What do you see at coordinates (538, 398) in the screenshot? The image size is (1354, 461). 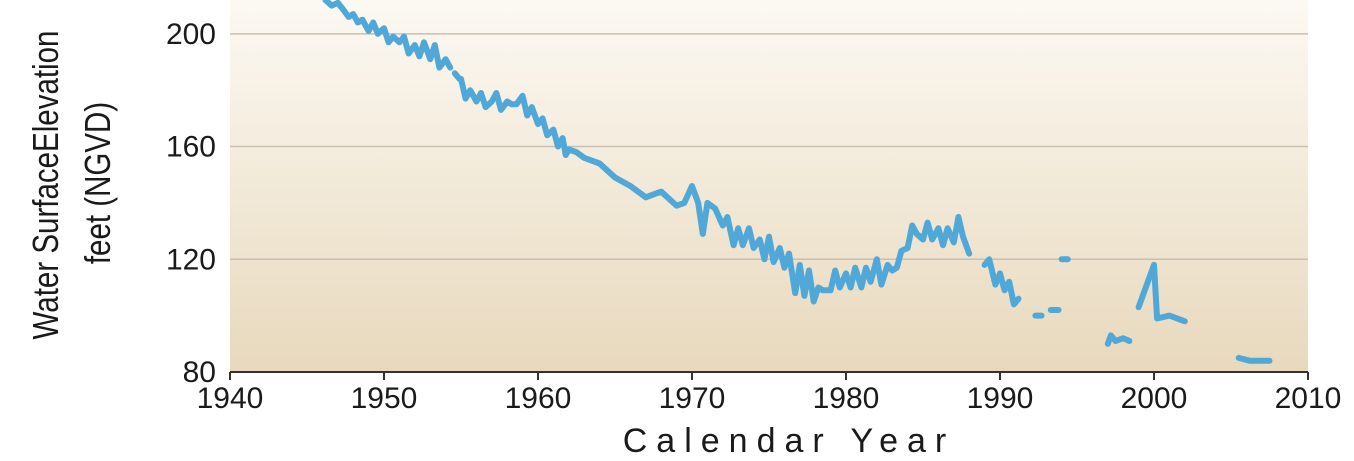 I see `x-tick-label: 1960` at bounding box center [538, 398].